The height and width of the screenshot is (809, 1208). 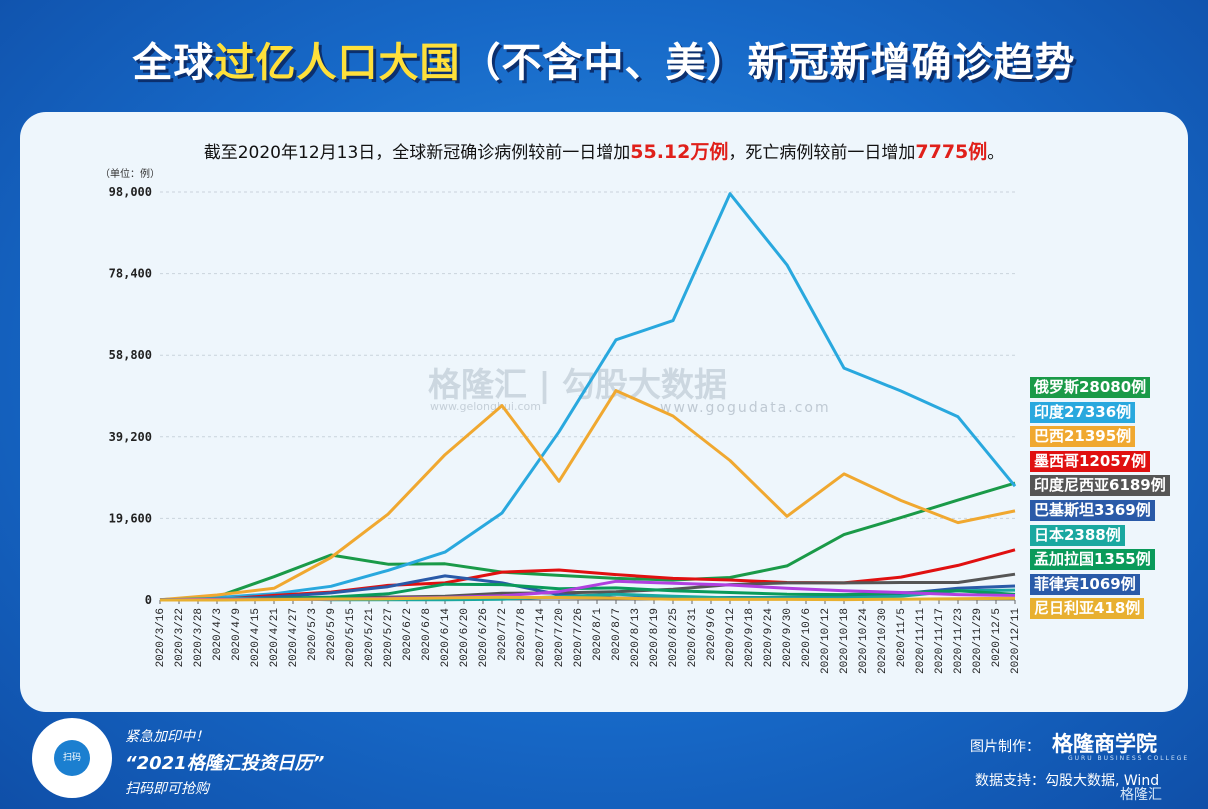 What do you see at coordinates (427, 634) in the screenshot?
I see `x-tick-label: 2020/6/8` at bounding box center [427, 634].